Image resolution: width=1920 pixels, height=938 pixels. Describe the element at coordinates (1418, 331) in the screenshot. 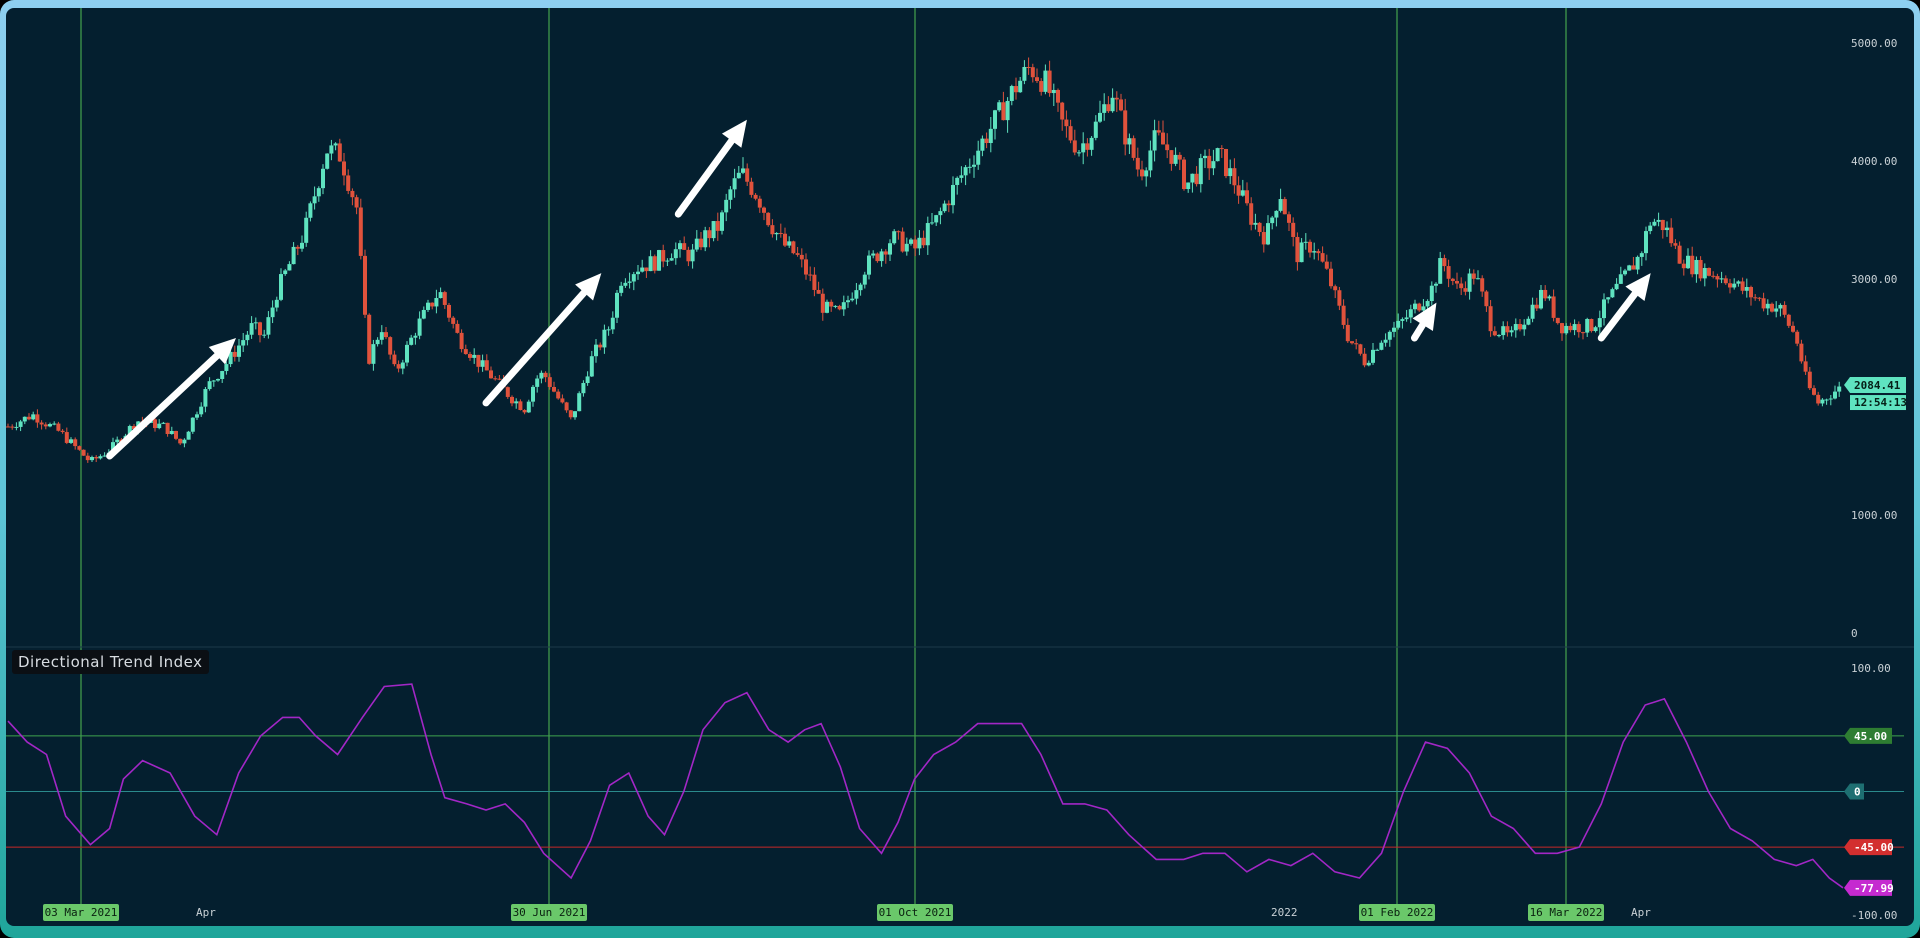

I see `trend-arrow-shaft` at that location.